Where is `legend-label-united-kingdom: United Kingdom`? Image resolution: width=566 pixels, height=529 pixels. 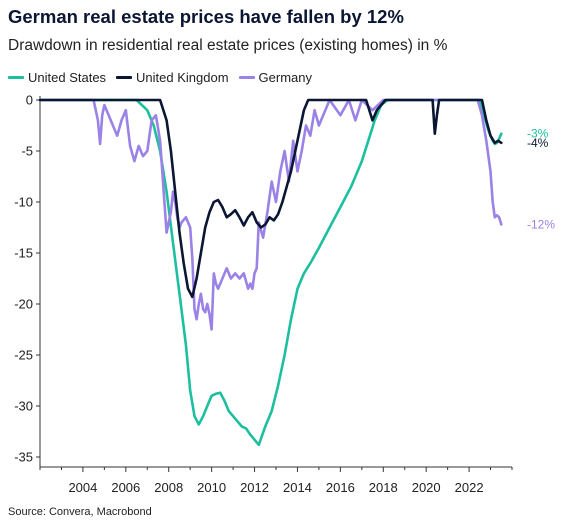 legend-label-united-kingdom: United Kingdom is located at coordinates (182, 77).